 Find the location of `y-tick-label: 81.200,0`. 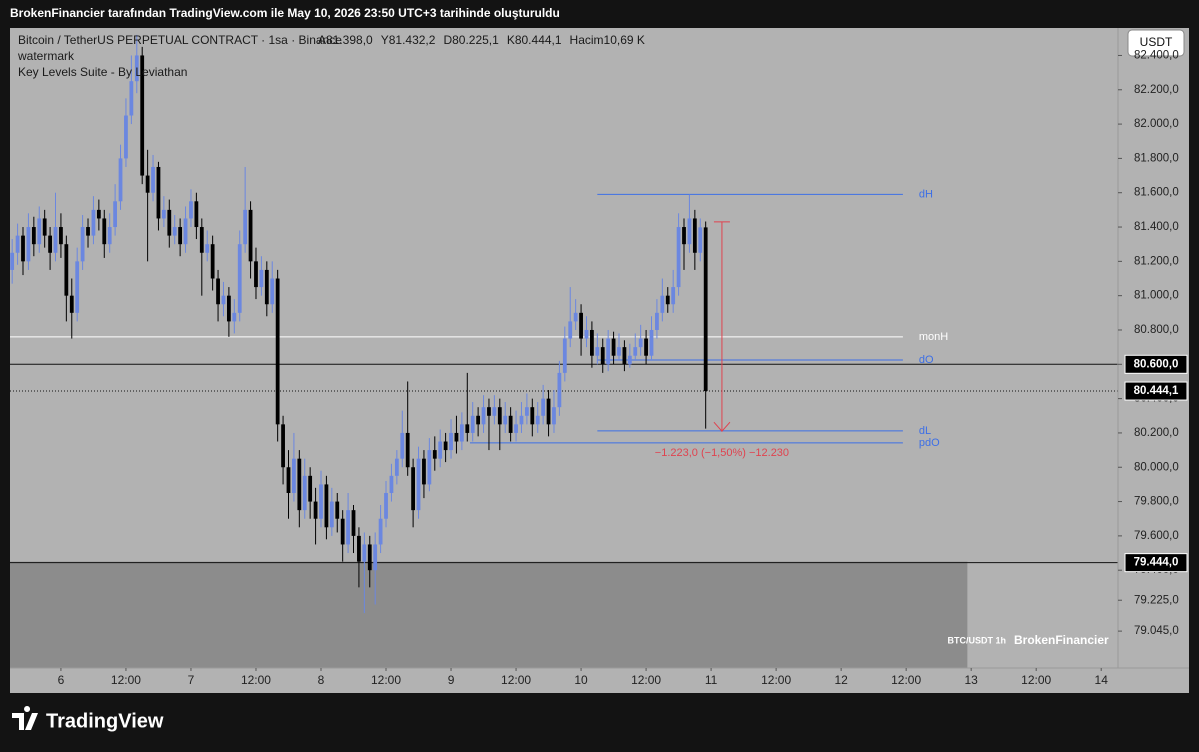

y-tick-label: 81.200,0 is located at coordinates (1156, 261).